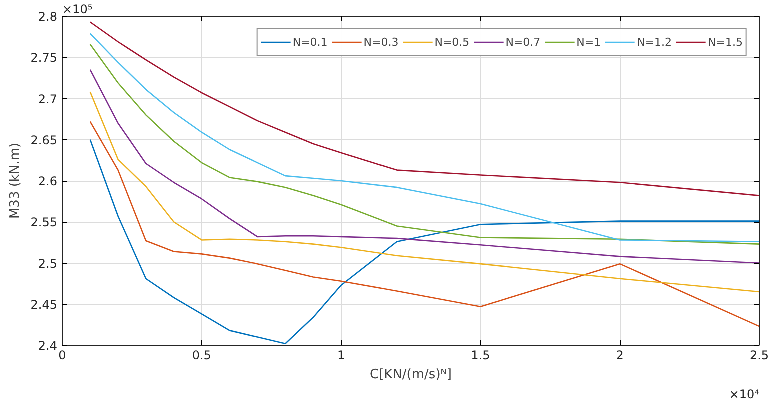  Describe the element at coordinates (725, 42) in the screenshot. I see `legend-label: N=1.5` at that location.